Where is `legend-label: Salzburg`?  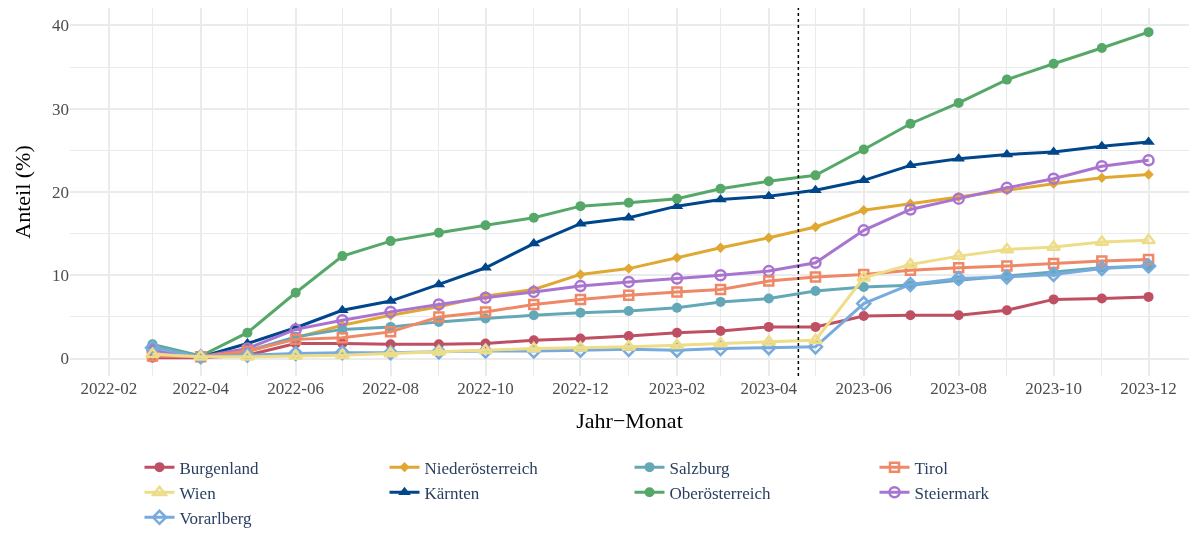
legend-label: Salzburg is located at coordinates (700, 468).